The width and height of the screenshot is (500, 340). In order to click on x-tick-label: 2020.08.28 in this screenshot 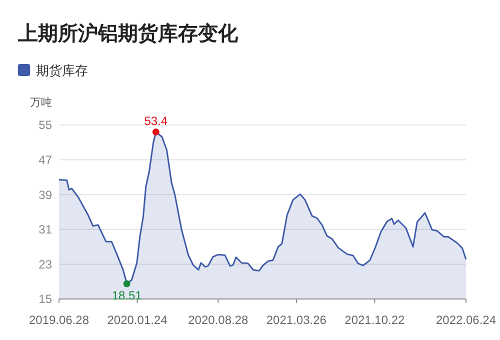, I will do `click(218, 320)`.